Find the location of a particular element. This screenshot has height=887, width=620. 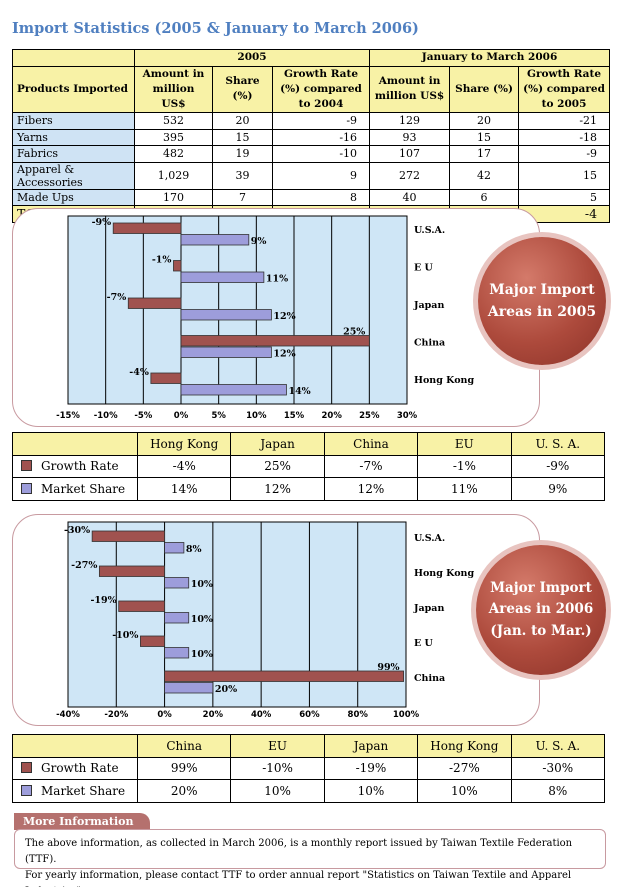

bar-value-label: 10% is located at coordinates (202, 654).